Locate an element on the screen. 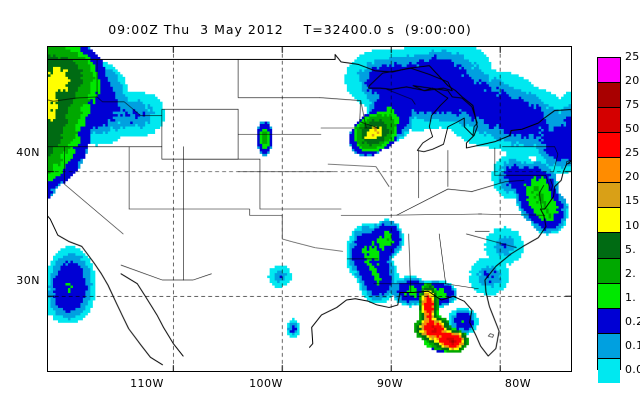  colorbar-tick-label: 0.10 is located at coordinates (632, 345).